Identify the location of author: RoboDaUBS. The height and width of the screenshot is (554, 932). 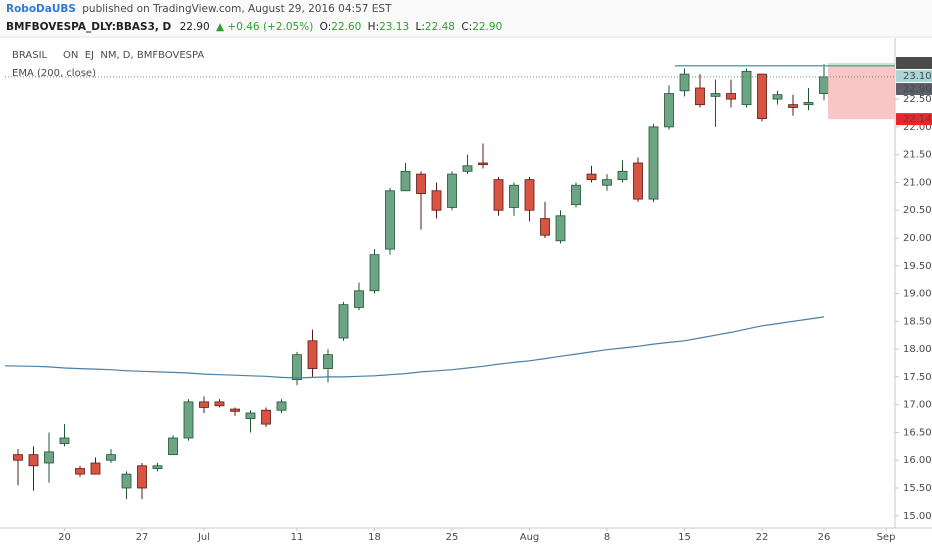
(41, 9).